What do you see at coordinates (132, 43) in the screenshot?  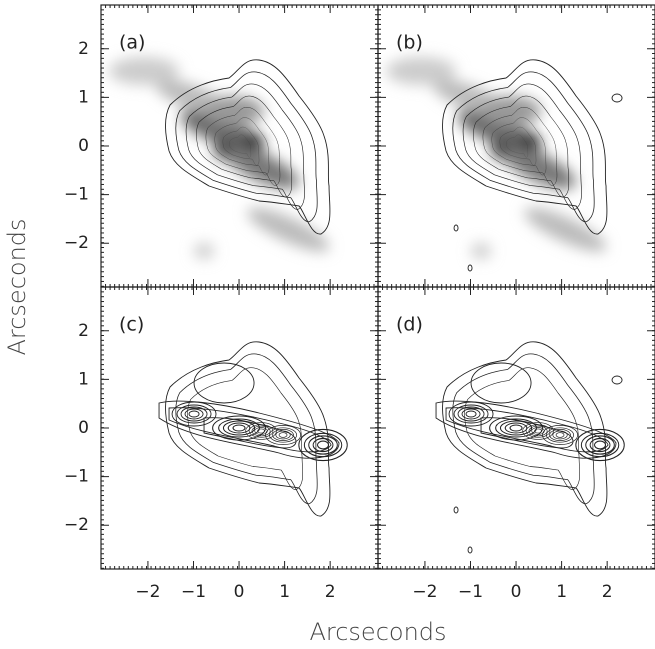 I see `panel-label: (a)` at bounding box center [132, 43].